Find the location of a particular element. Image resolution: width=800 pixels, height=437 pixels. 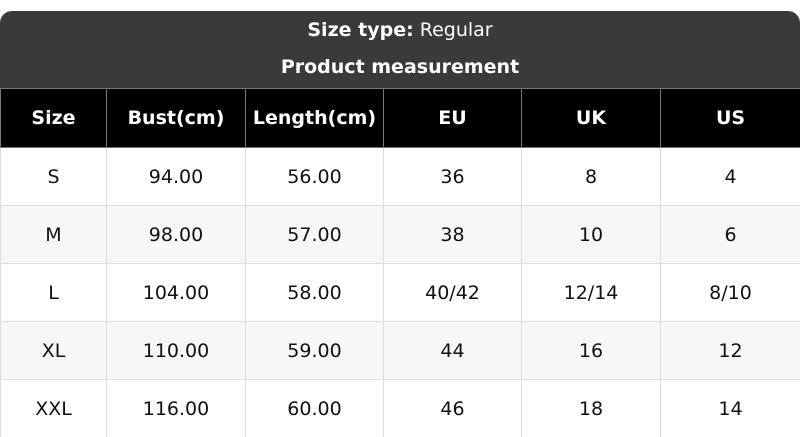

table-cell: S is located at coordinates (53, 176).